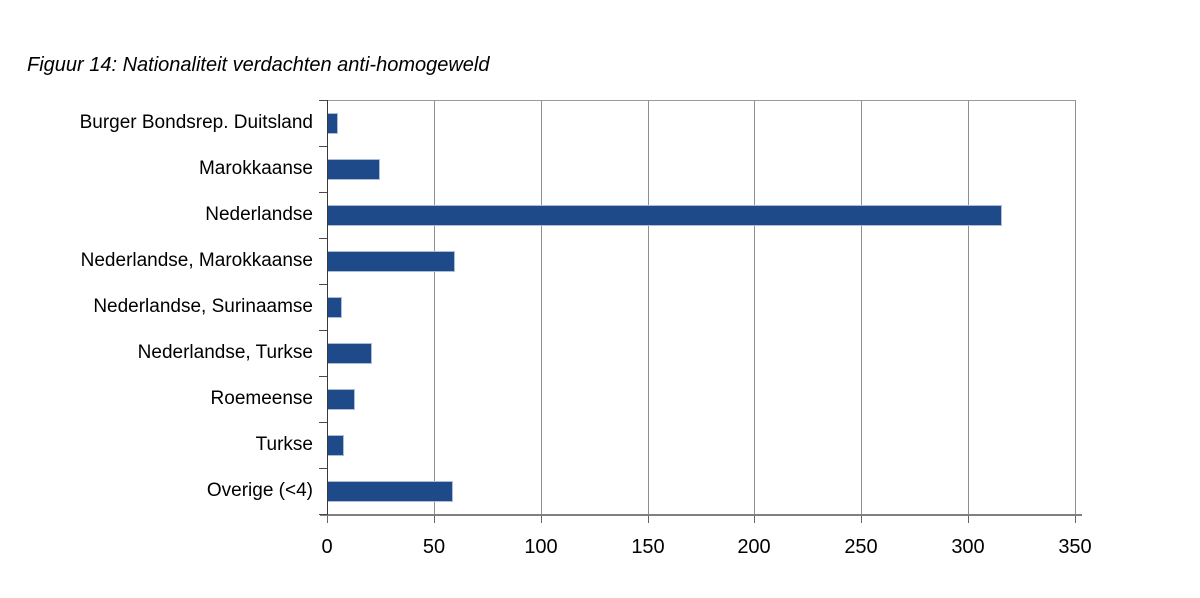 The width and height of the screenshot is (1200, 598). What do you see at coordinates (541, 547) in the screenshot?
I see `value-label-100: 100` at bounding box center [541, 547].